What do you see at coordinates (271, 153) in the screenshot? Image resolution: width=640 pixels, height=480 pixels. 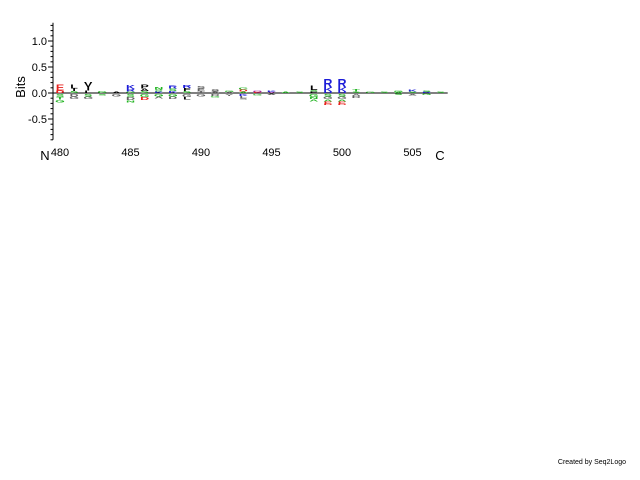 I see `x-tick-label: 495` at bounding box center [271, 153].